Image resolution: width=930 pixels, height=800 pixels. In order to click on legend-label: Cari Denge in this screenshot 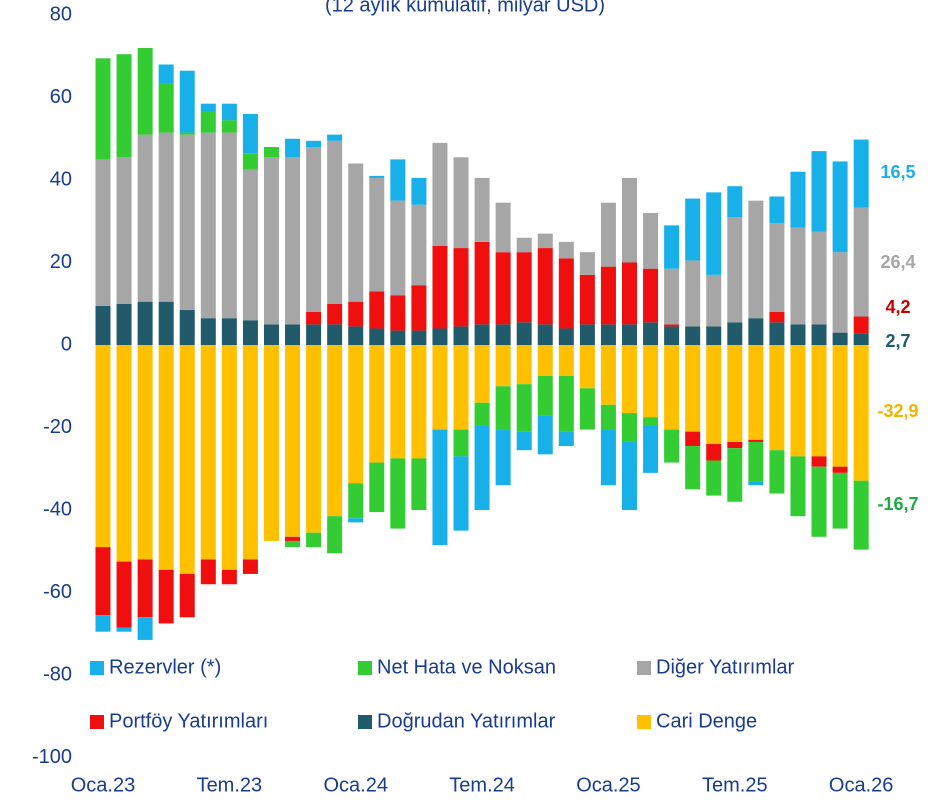, I will do `click(706, 721)`.